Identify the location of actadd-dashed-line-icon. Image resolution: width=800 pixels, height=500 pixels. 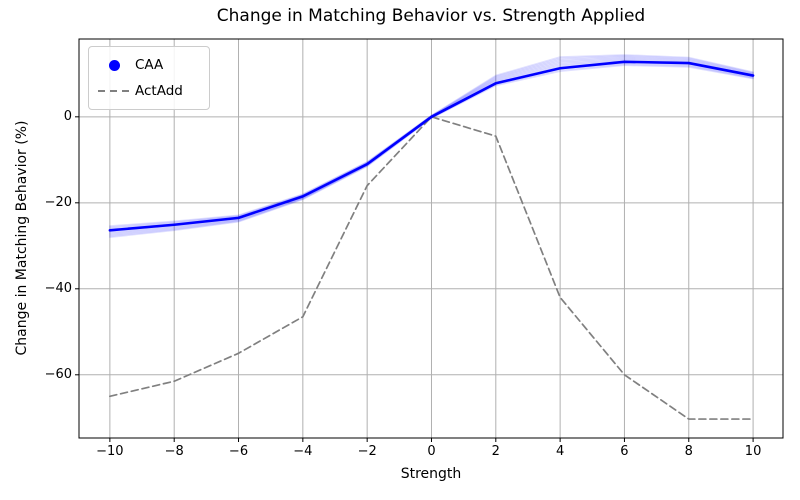
(114, 91).